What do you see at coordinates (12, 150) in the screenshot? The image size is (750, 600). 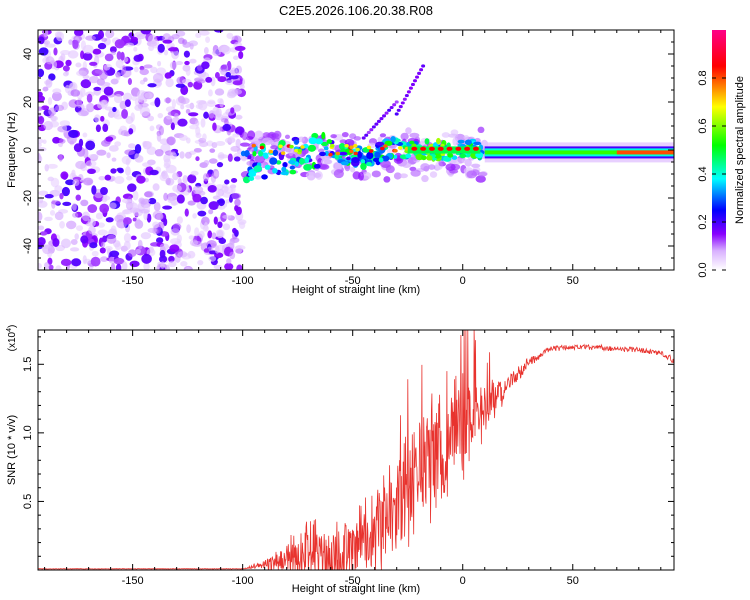 I see `spectrogram-ylabel: Frequency (Hz)` at bounding box center [12, 150].